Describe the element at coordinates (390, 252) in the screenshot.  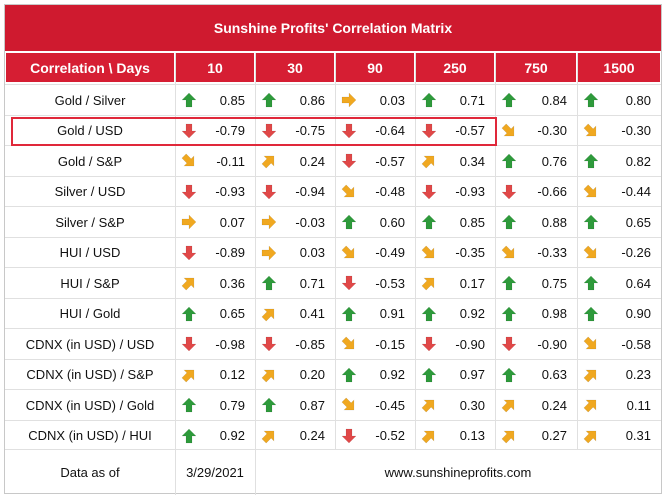
I see `correlation-value: -0.49` at that location.